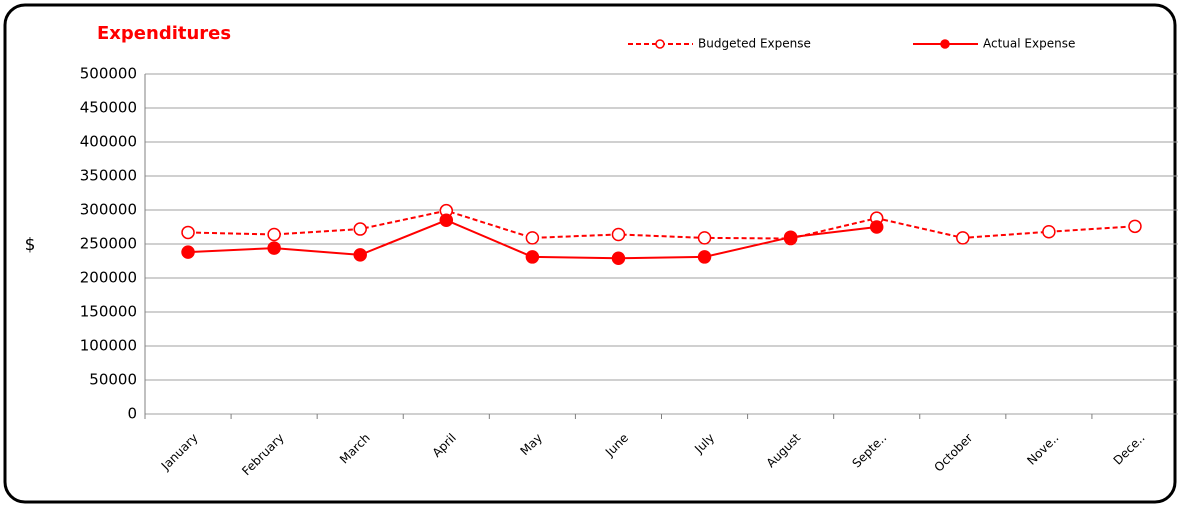 The height and width of the screenshot is (508, 1181). What do you see at coordinates (132, 414) in the screenshot?
I see `y-tick-label: 0` at bounding box center [132, 414].